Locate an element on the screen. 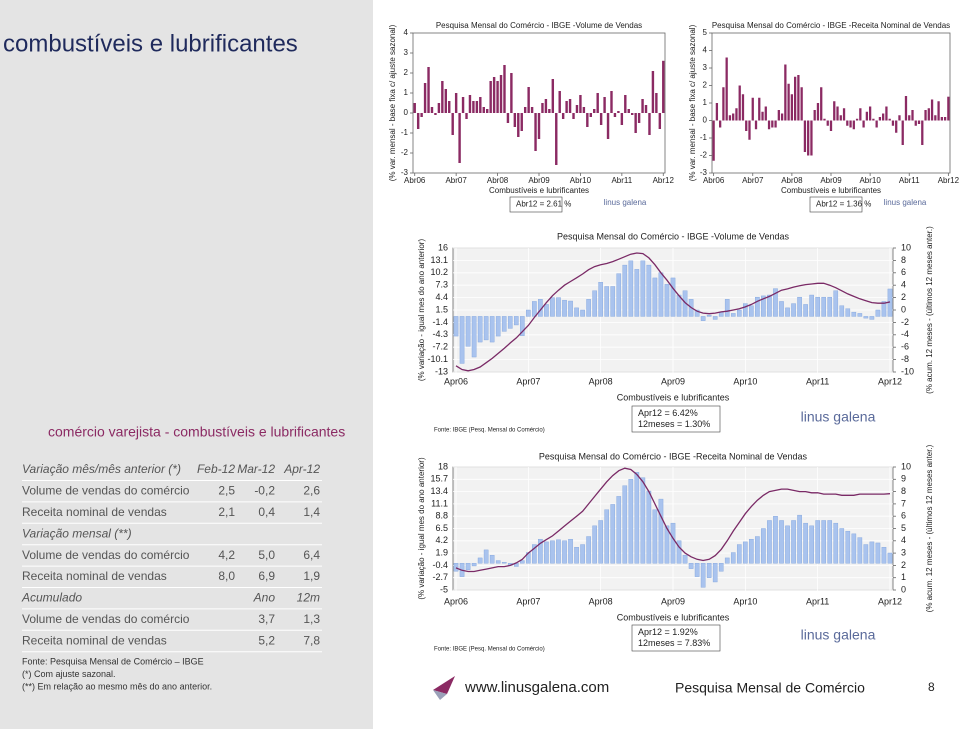  y-tick-label: -2.7 is located at coordinates (440, 577).